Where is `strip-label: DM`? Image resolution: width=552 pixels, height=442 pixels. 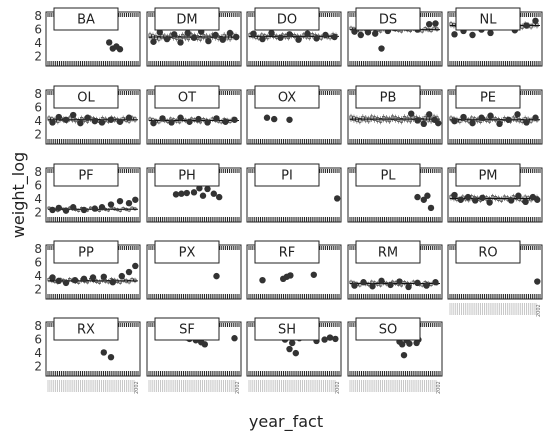
strip-label: DM is located at coordinates (186, 20).